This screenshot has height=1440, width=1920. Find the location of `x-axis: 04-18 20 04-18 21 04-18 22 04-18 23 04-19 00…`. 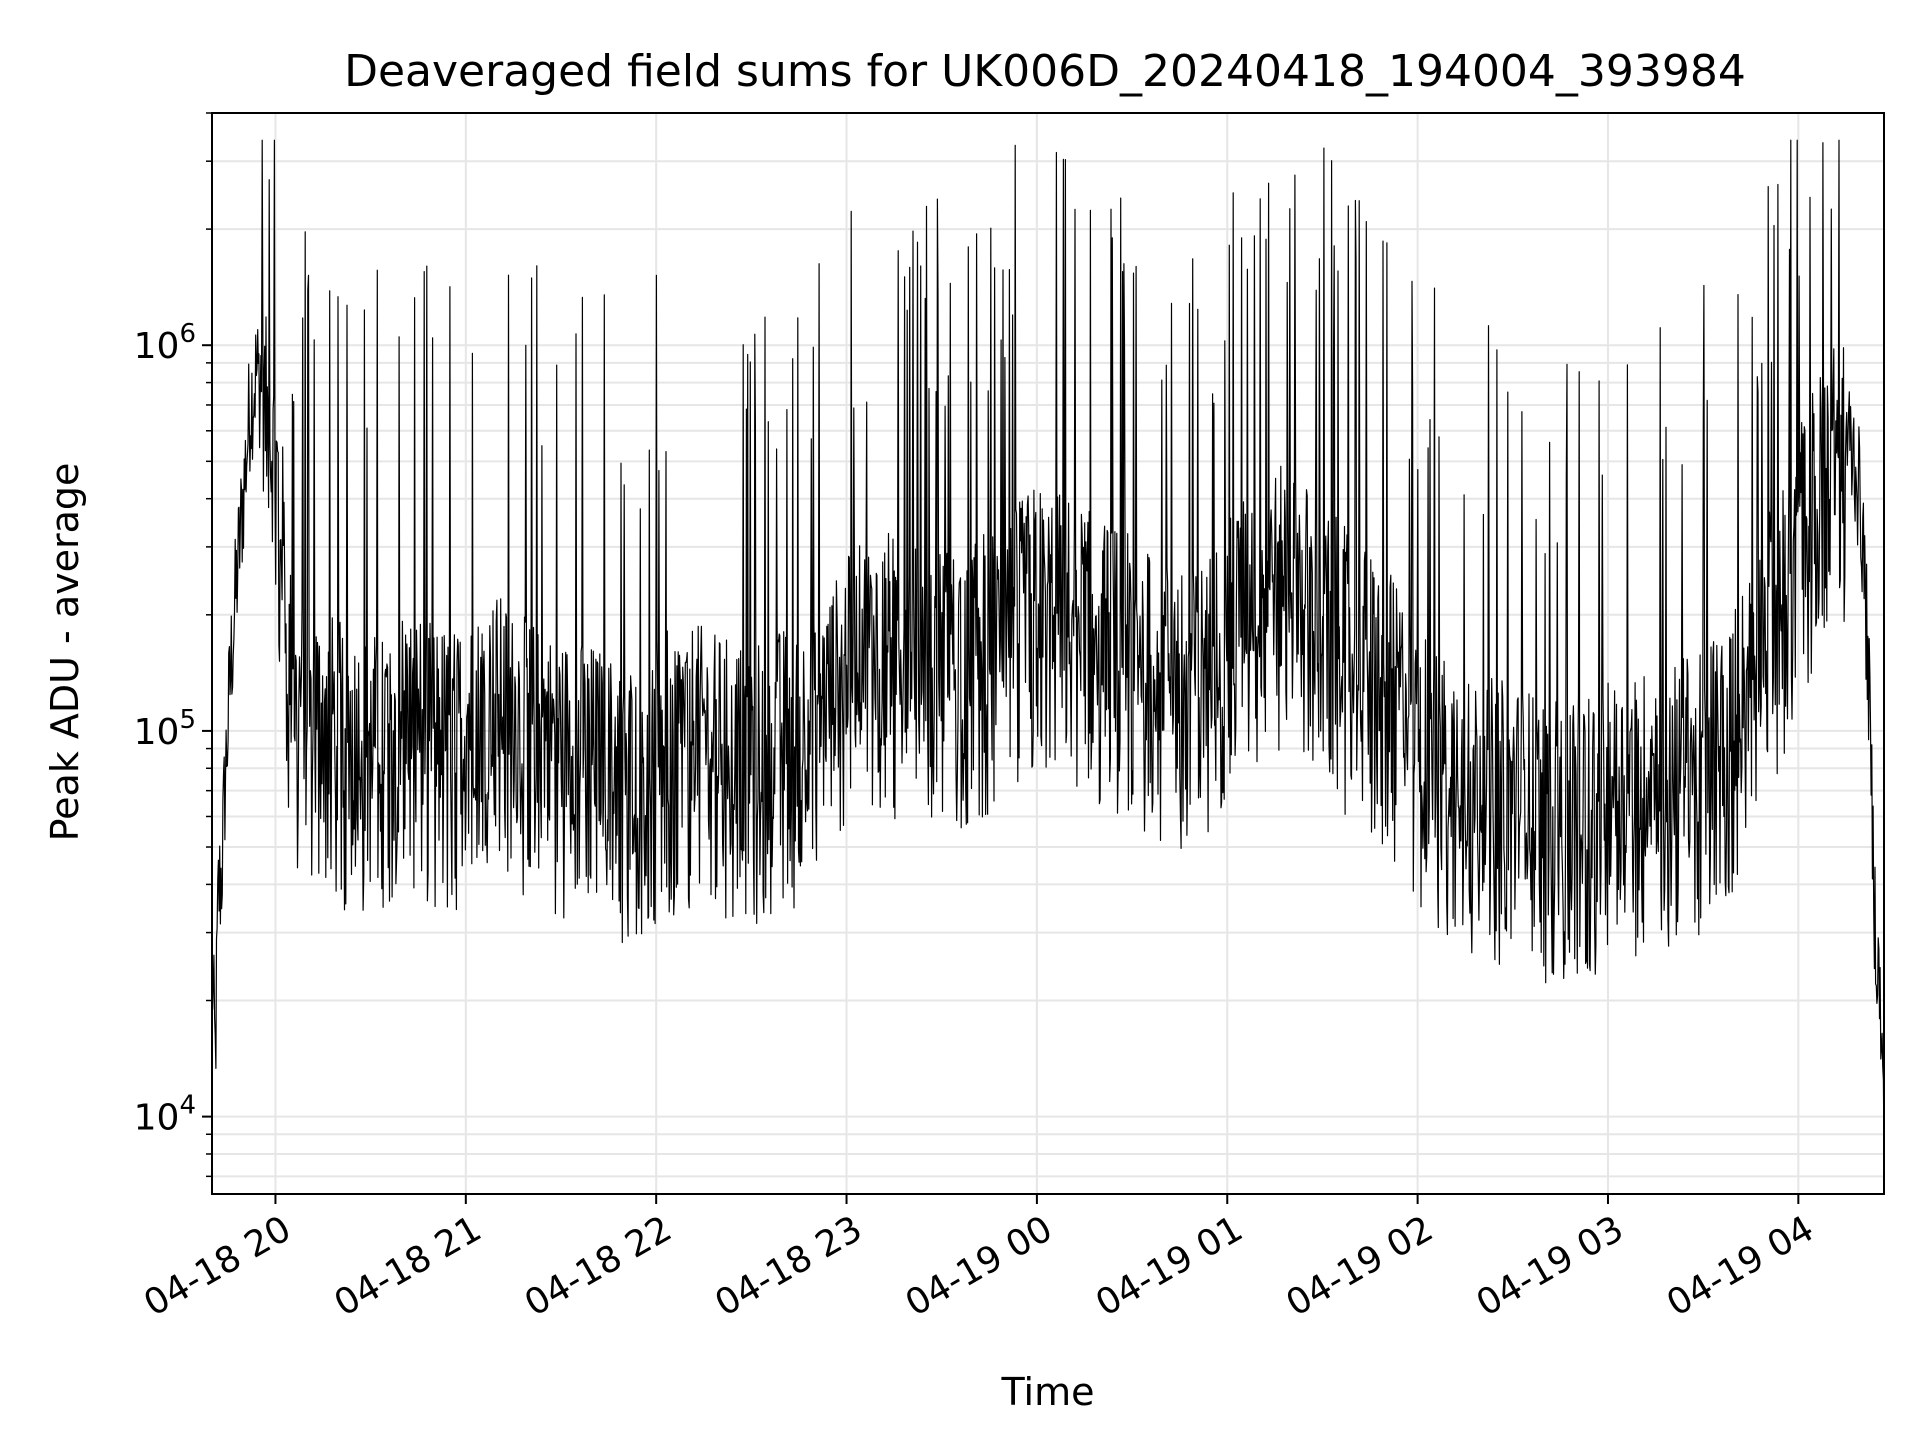

x-axis: 04-18 20 04-18 21 04-18 22 04-18 23 04-19 00… is located at coordinates (979, 1259).